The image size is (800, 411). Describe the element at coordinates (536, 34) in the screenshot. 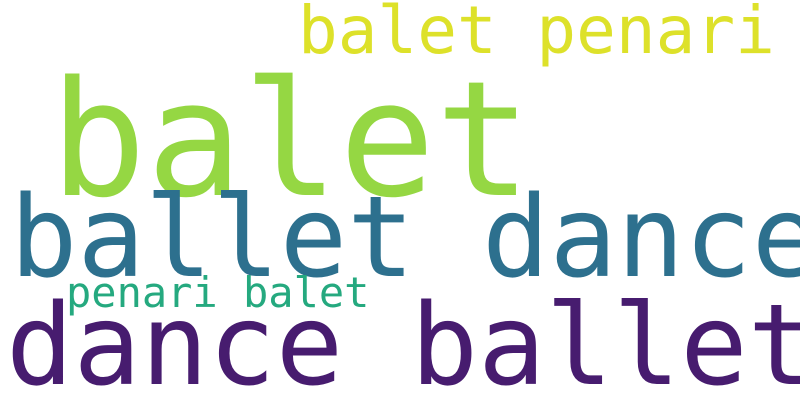

I see `word-balet-penari: balet penari` at that location.